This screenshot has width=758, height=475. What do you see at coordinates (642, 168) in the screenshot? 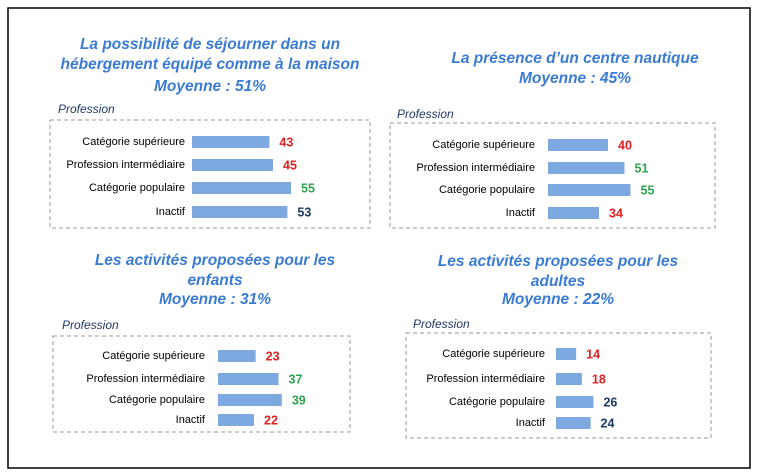
I see `value-label: 51` at bounding box center [642, 168].